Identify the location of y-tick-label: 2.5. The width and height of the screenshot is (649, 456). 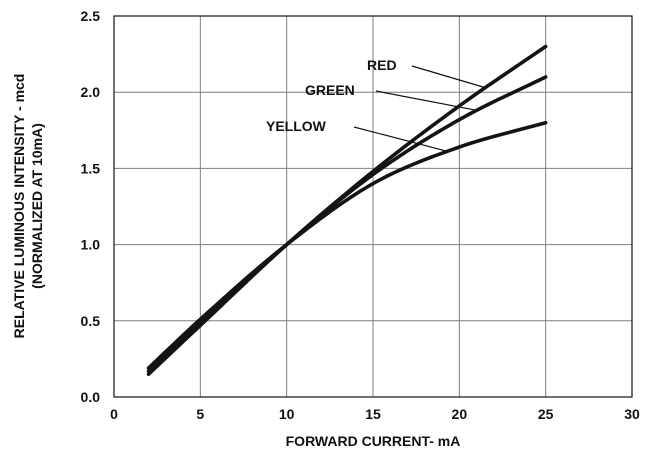
(91, 16).